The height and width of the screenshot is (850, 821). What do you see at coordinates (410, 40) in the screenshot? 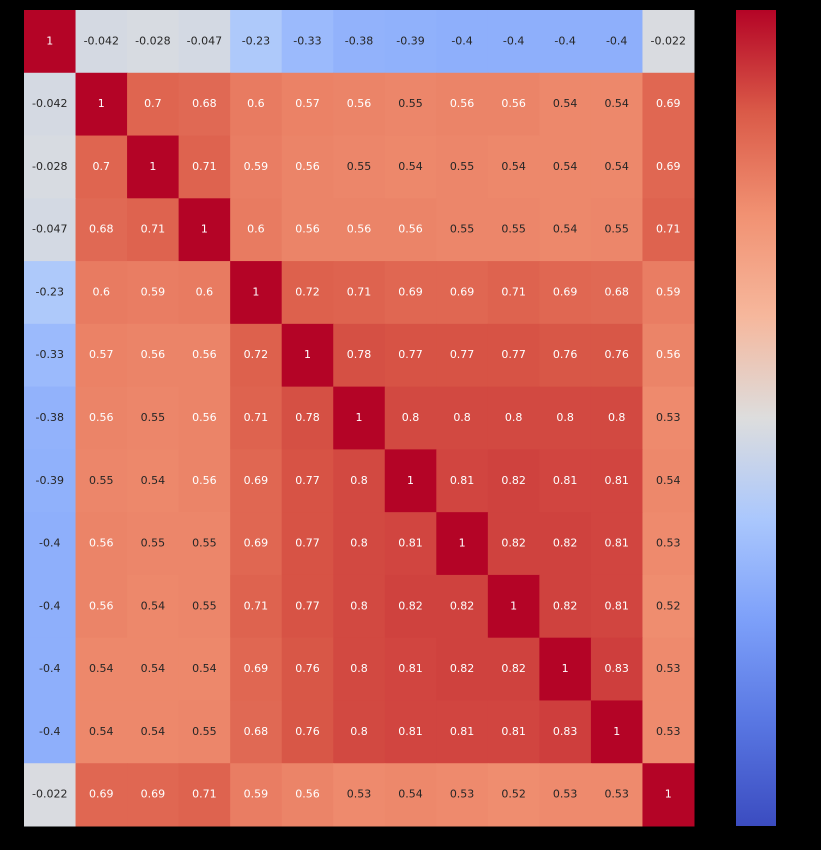
I see `cell-label: -0.39` at bounding box center [410, 40].